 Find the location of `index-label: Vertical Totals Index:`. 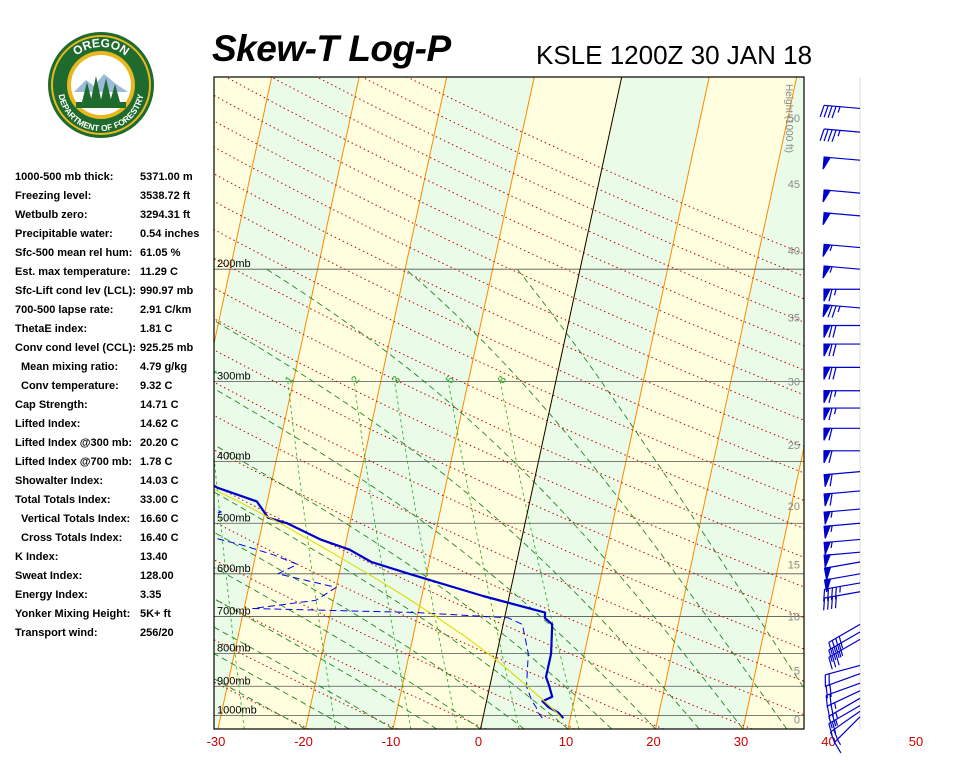

index-label: Vertical Totals Index: is located at coordinates (76, 519).